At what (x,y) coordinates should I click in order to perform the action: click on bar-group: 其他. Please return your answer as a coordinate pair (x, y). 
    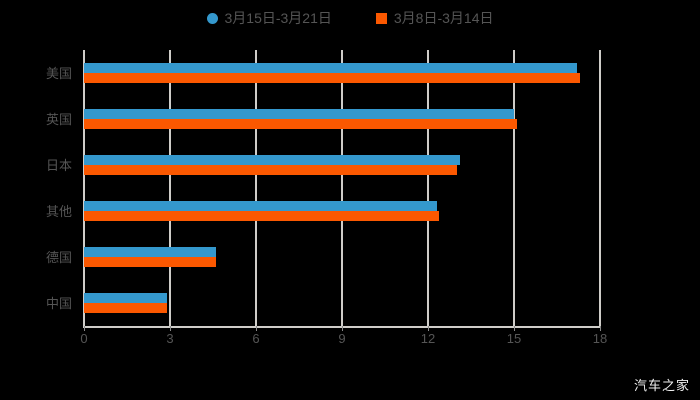
    Looking at the image, I should click on (323, 211).